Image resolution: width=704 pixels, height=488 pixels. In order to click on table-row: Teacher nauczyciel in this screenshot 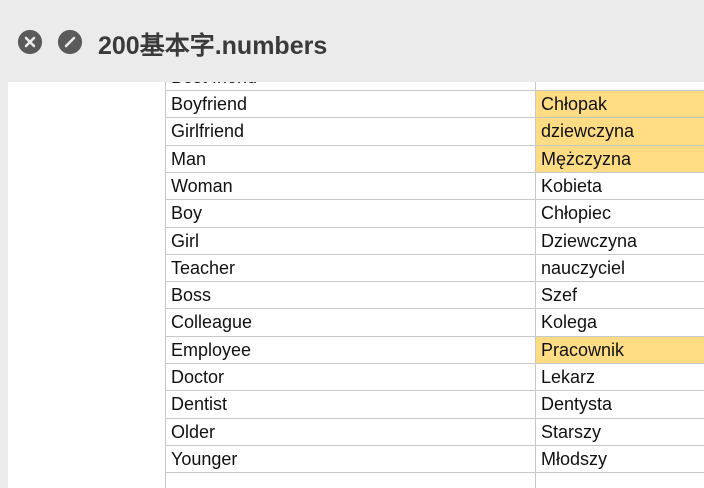, I will do `click(434, 267)`.